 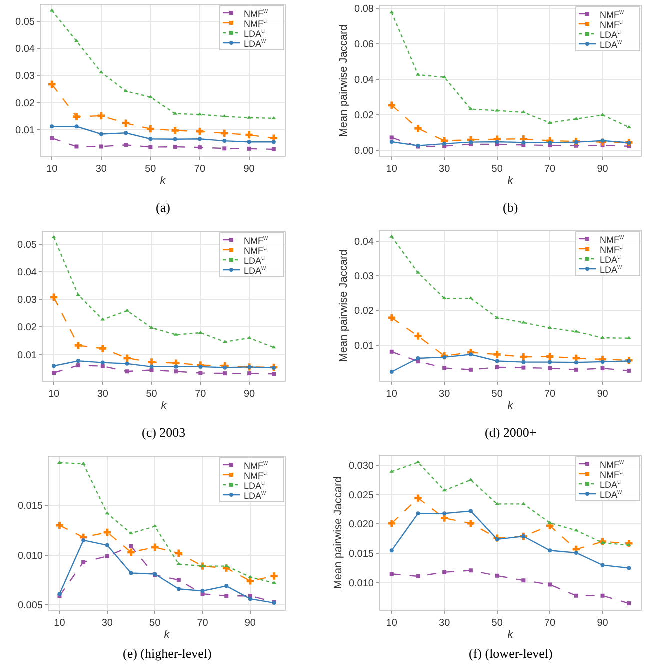 What do you see at coordinates (364, 152) in the screenshot?
I see `y-tick-label: 0.00` at bounding box center [364, 152].